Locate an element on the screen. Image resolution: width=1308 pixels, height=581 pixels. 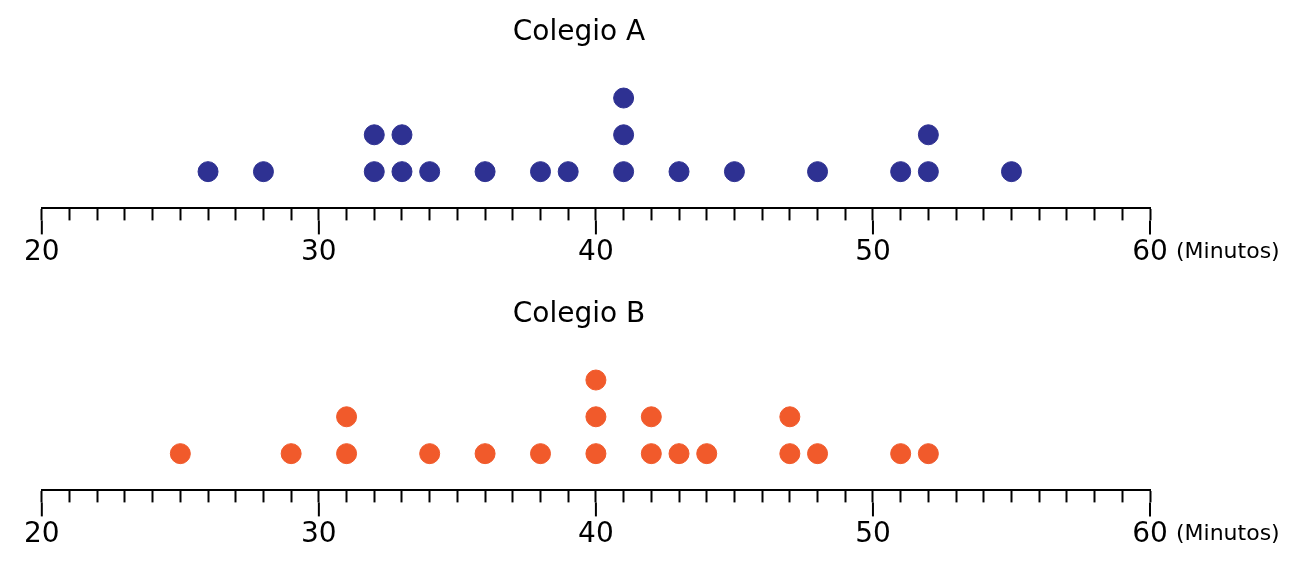
chart-title: Colegio B is located at coordinates (579, 313).